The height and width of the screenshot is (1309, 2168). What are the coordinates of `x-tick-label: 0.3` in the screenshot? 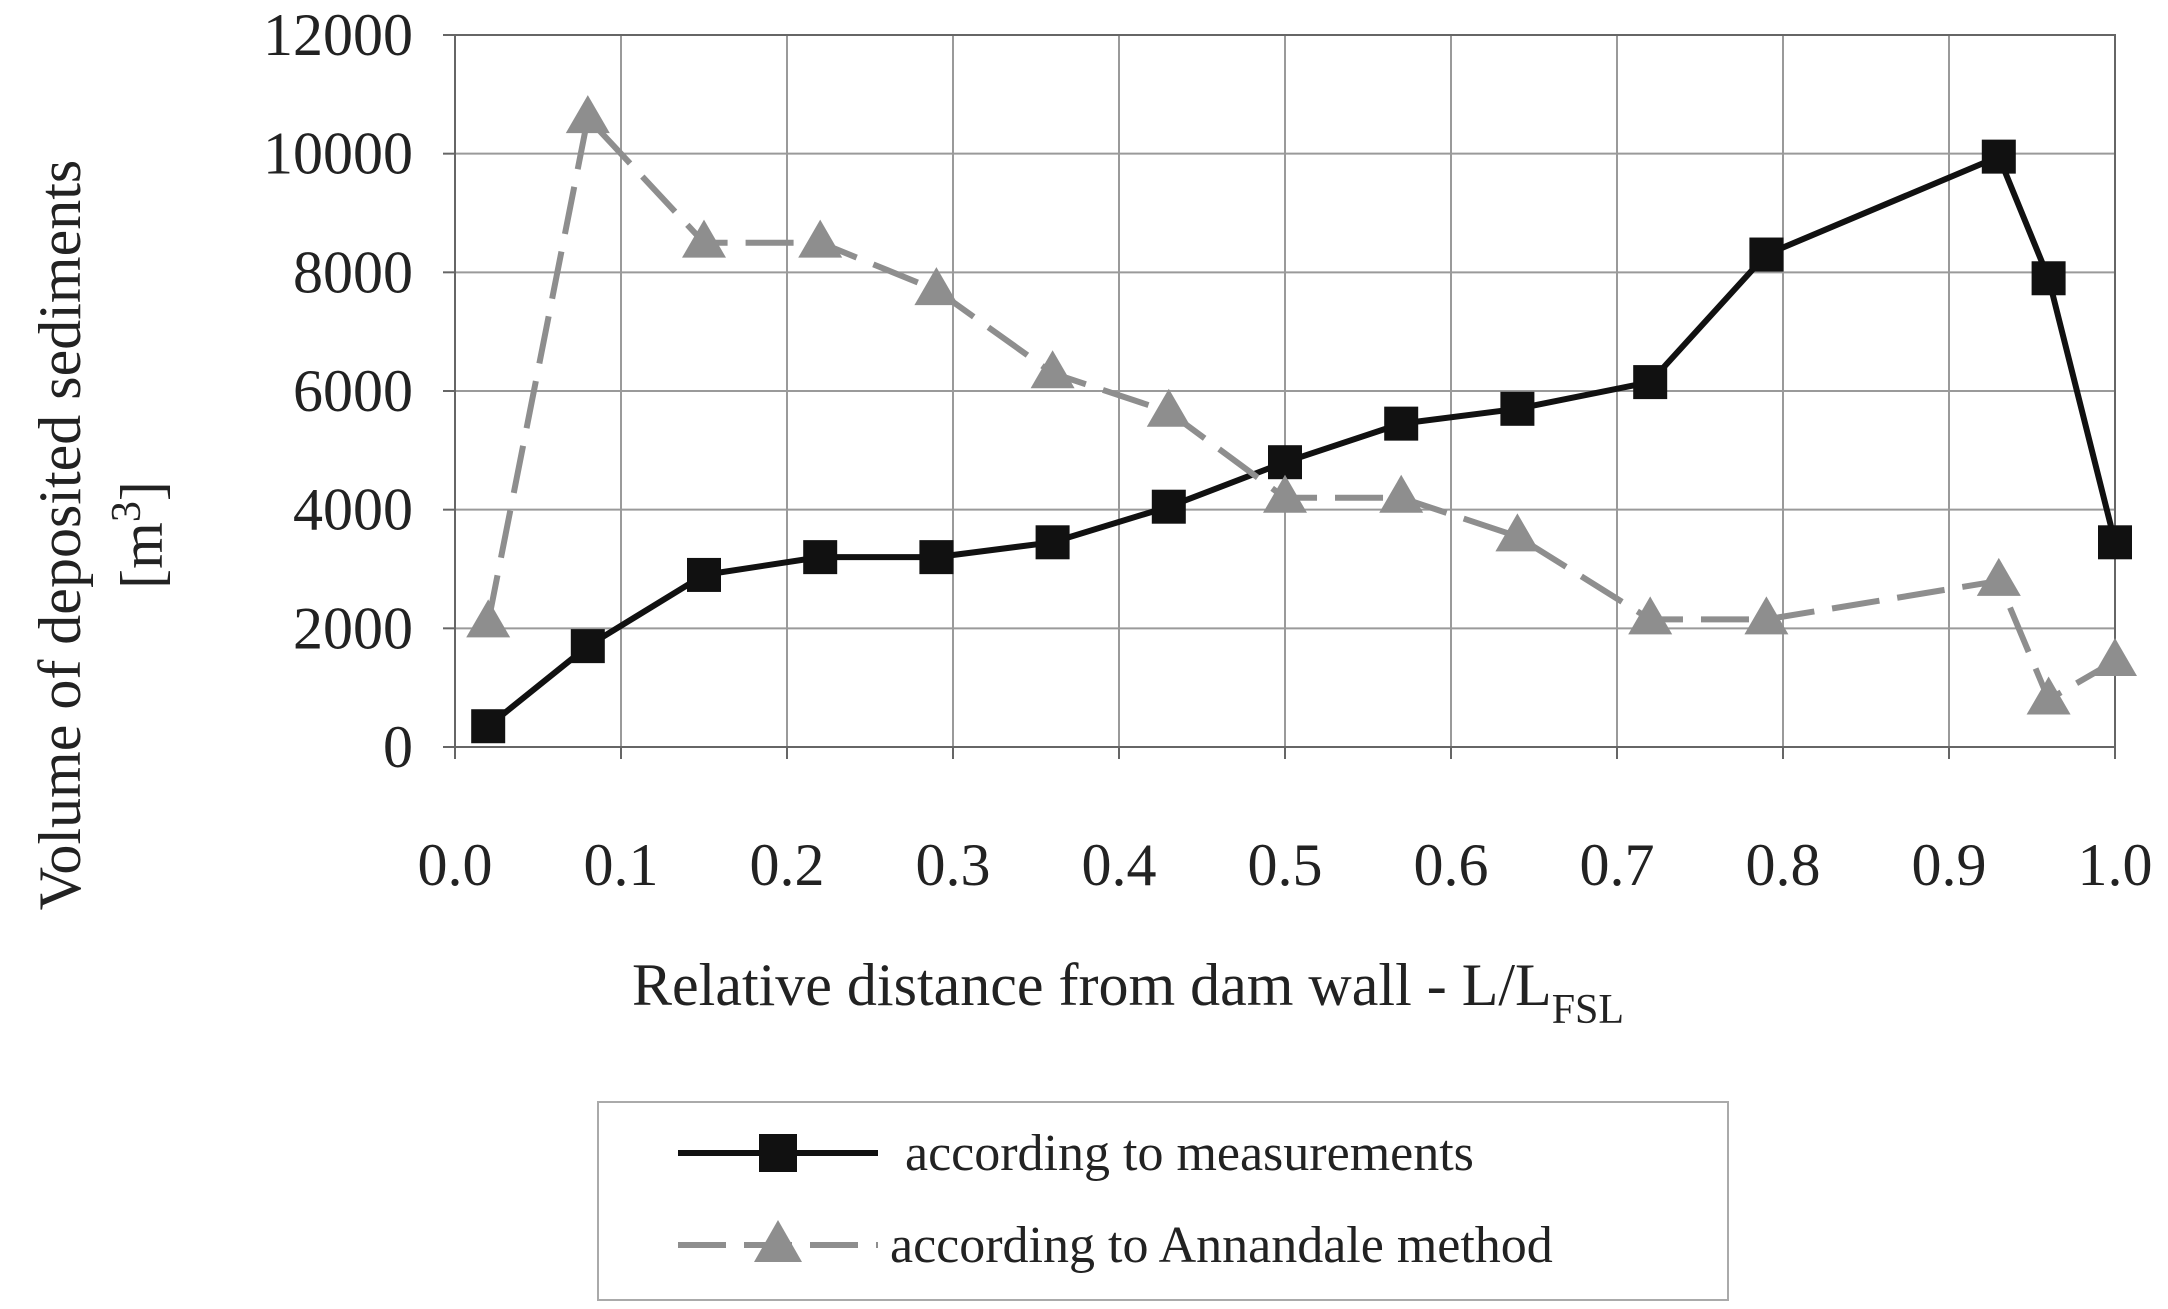 It's located at (953, 865).